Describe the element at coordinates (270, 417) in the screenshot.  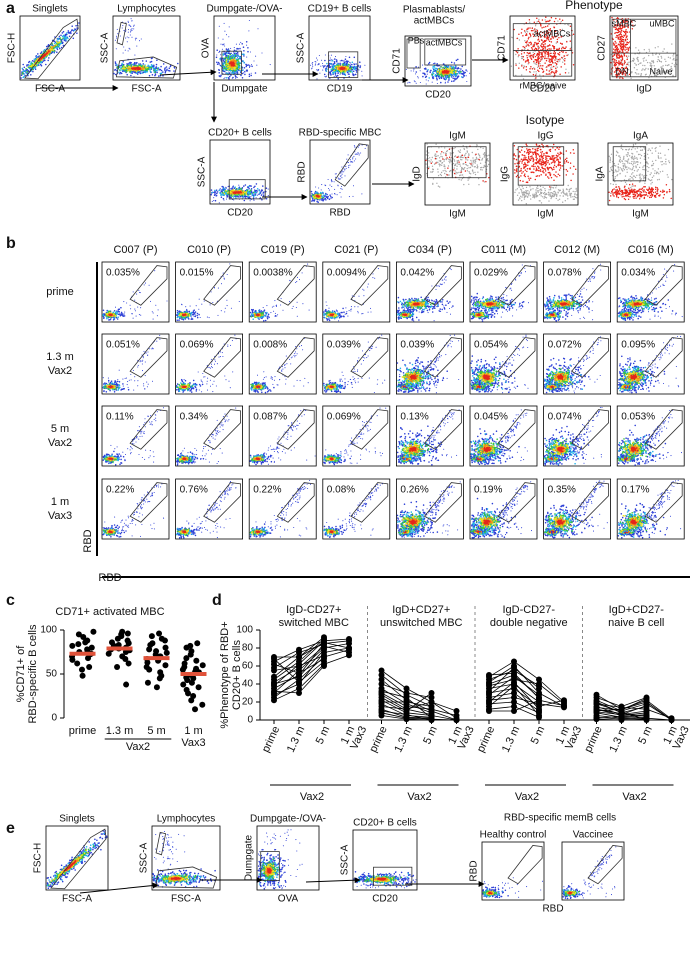
I see `gate-frequency: 0.087%` at that location.